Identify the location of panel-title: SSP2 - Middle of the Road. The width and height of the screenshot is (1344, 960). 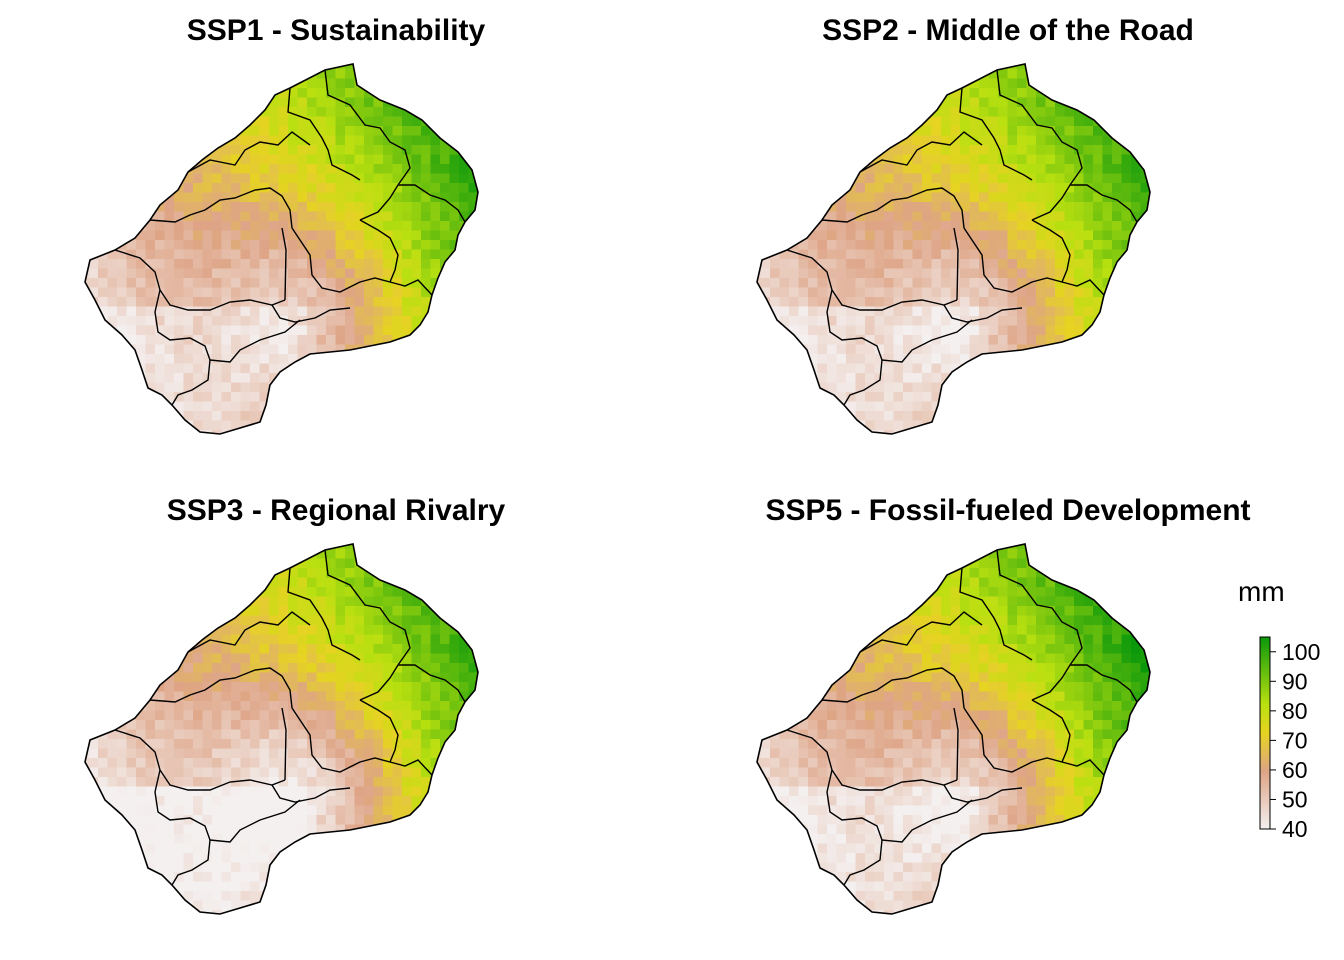
(1008, 30).